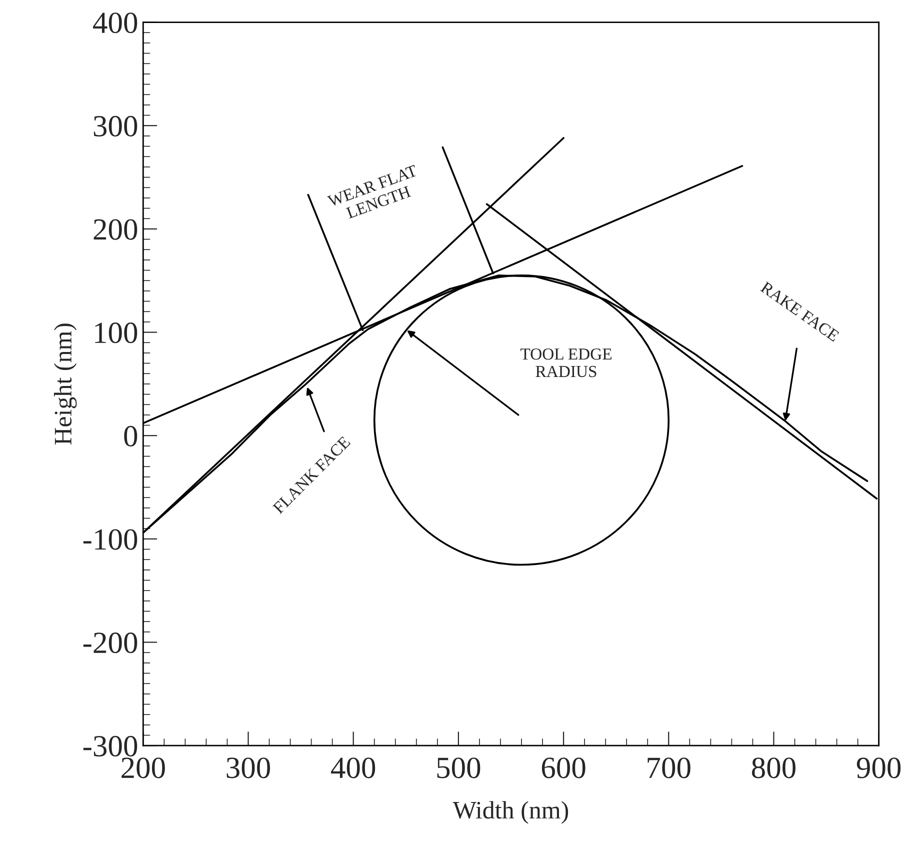 The width and height of the screenshot is (906, 857). I want to click on y-tick-label: -200, so click(110, 643).